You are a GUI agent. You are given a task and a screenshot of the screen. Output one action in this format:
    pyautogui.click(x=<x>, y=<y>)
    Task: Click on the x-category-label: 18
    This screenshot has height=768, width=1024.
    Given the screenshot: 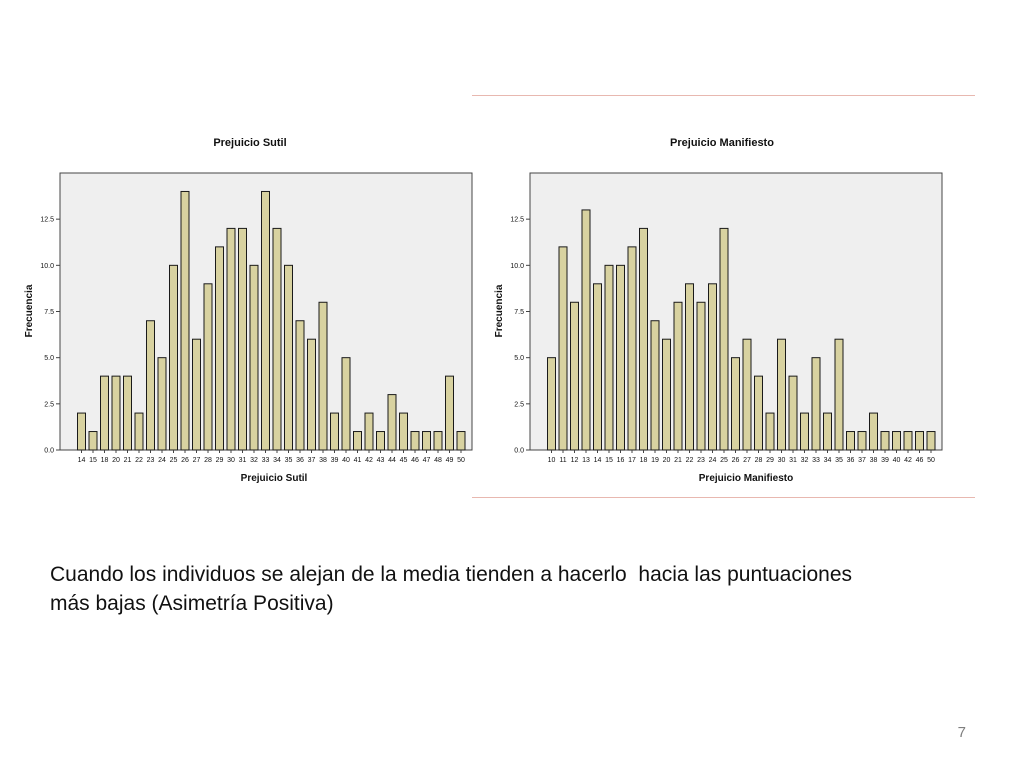 What is the action you would take?
    pyautogui.click(x=105, y=460)
    